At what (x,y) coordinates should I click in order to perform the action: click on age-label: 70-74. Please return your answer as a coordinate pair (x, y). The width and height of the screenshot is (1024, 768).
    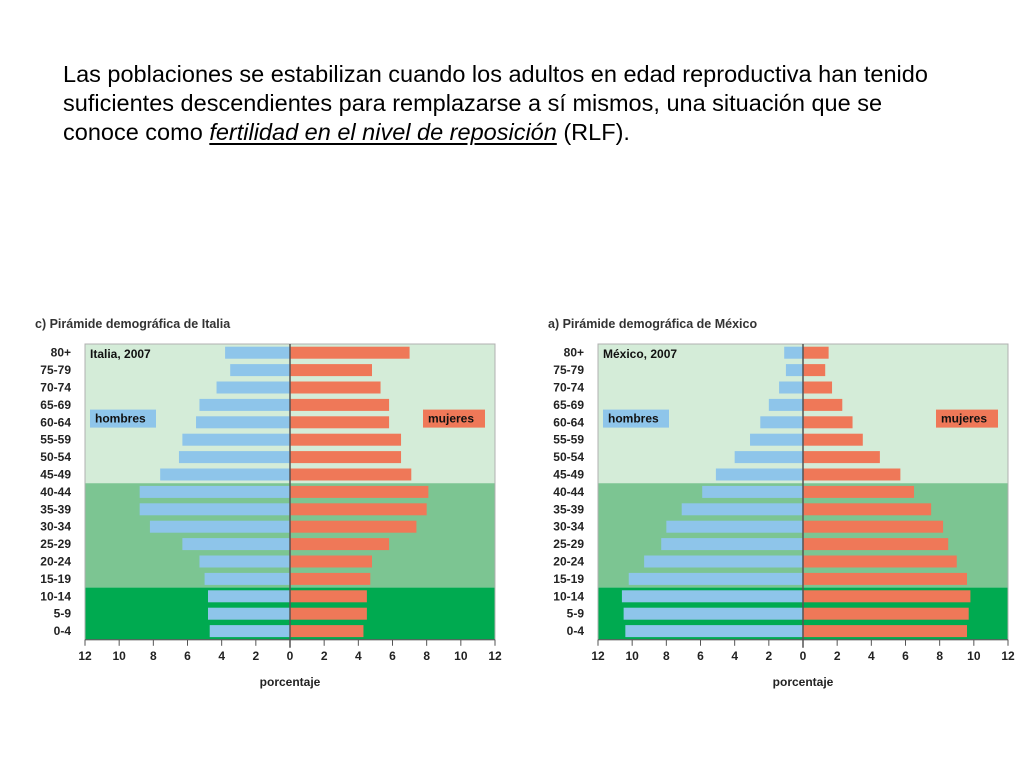
    Looking at the image, I should click on (568, 388).